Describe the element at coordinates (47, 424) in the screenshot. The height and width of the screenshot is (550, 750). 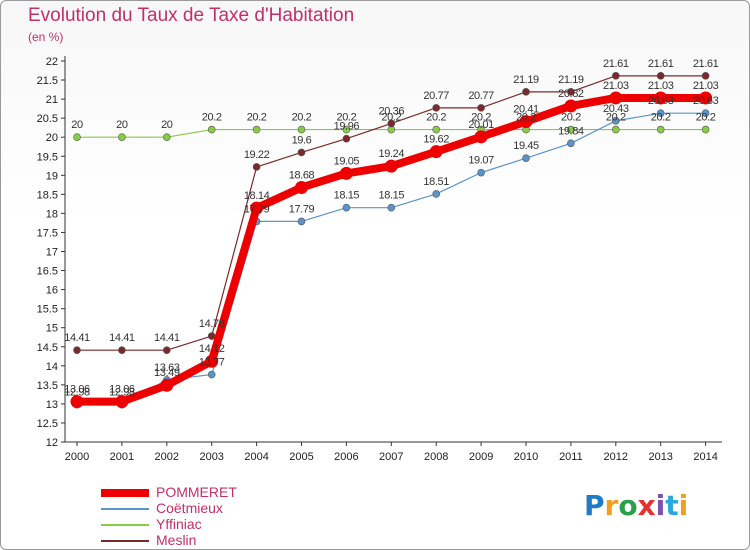
I see `y-tick-label: 12.5` at that location.